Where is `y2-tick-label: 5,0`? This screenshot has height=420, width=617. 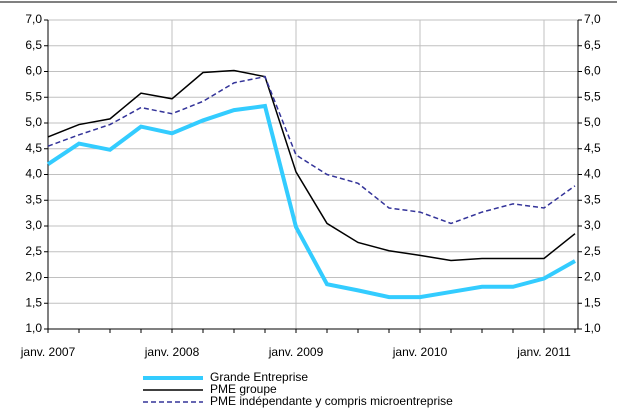
y2-tick-label: 5,0 is located at coordinates (592, 122).